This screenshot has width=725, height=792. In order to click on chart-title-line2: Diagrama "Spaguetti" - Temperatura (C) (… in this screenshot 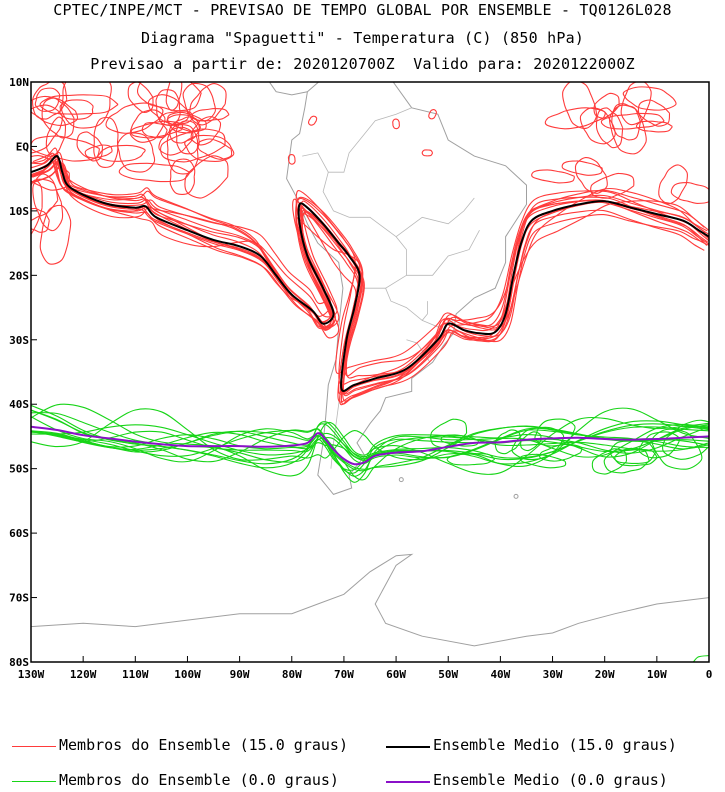, I will do `click(362, 38)`.